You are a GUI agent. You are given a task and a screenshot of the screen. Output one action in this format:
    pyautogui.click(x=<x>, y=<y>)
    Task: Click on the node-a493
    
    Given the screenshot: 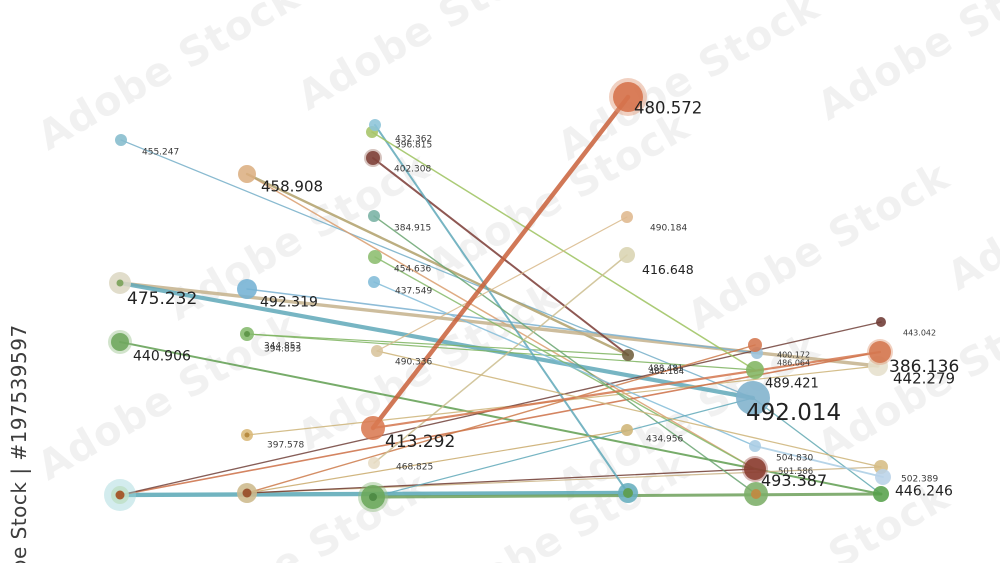 What is the action you would take?
    pyautogui.click(x=755, y=469)
    